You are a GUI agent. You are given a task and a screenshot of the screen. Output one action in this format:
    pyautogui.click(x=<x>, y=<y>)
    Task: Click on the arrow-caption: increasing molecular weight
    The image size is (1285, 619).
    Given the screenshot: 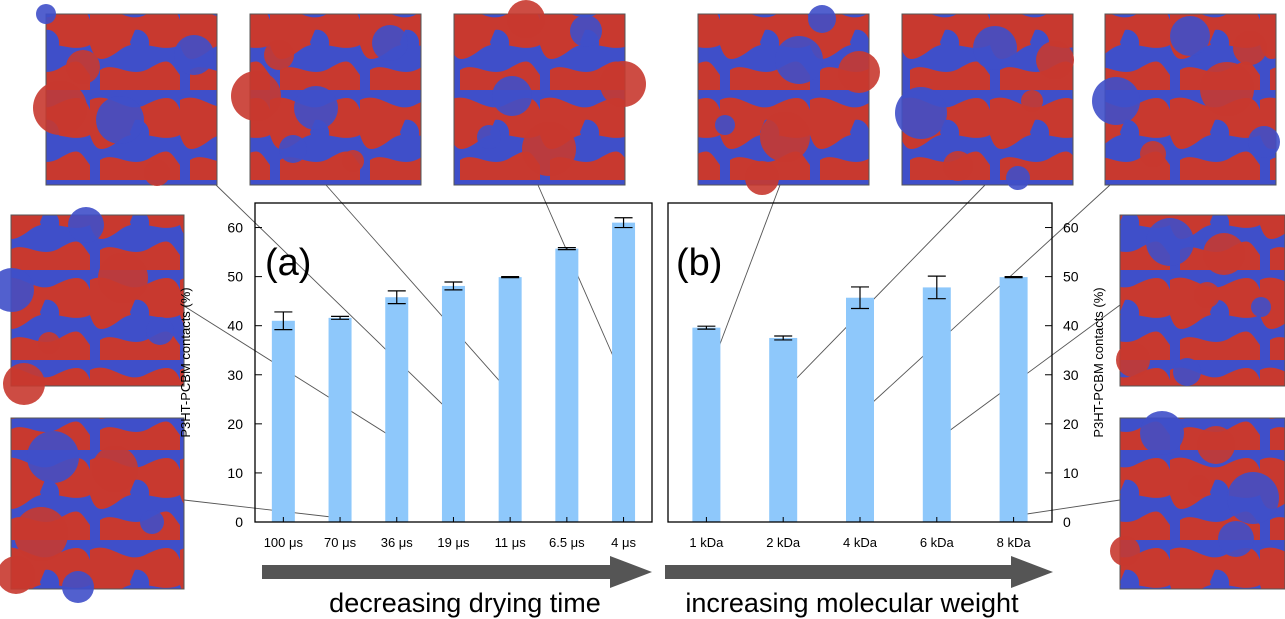 What is the action you would take?
    pyautogui.click(x=852, y=603)
    